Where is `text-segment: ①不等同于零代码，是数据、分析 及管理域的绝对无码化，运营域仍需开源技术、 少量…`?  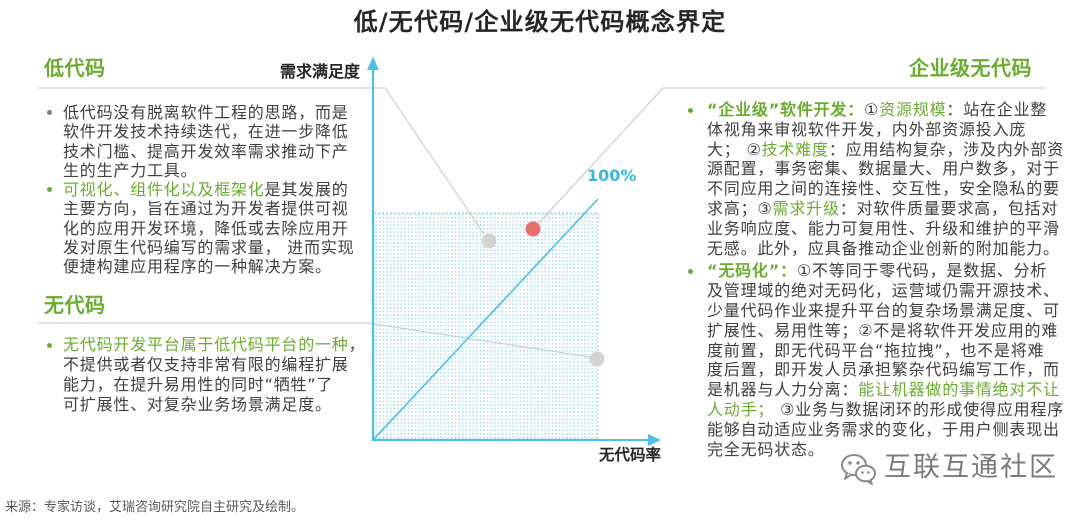 text-segment: ①不等同于零代码，是数据、分析 及管理域的绝对无码化，运营域仍需开源技术、 少量… is located at coordinates (883, 330).